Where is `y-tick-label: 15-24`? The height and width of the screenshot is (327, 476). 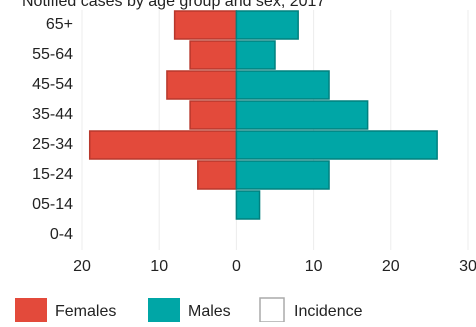
y-tick-label: 15-24 is located at coordinates (52, 174).